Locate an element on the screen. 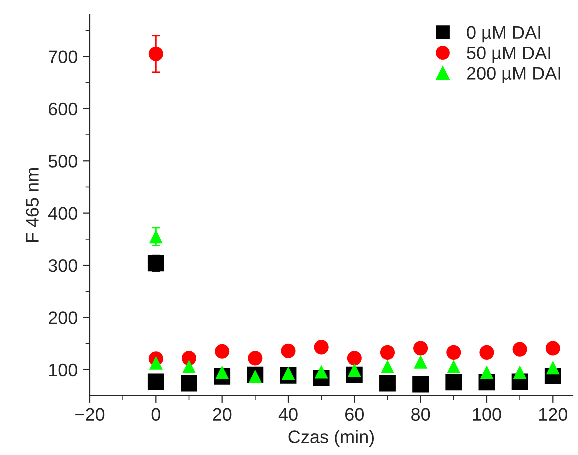 The image size is (578, 455). x-tick-label: 0 is located at coordinates (156, 415).